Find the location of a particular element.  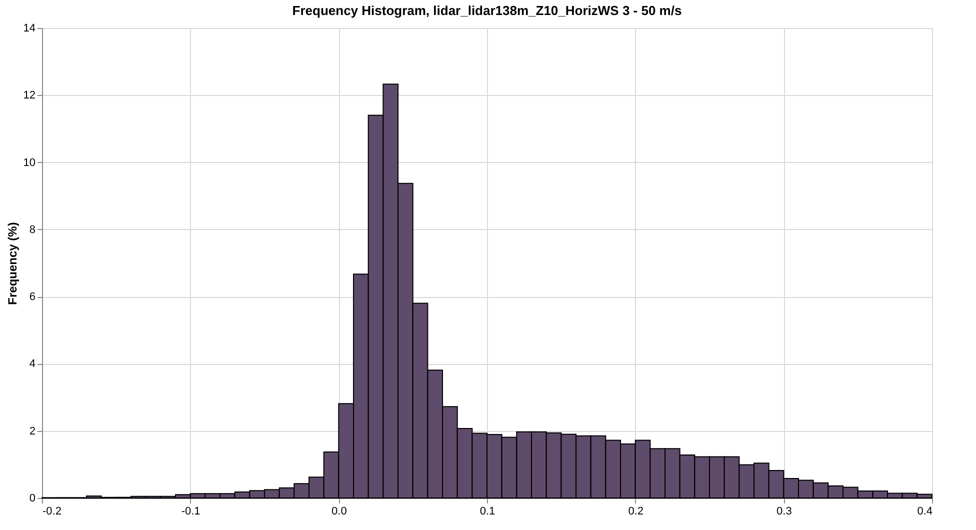

x-tick-label: 0.1 is located at coordinates (488, 512).